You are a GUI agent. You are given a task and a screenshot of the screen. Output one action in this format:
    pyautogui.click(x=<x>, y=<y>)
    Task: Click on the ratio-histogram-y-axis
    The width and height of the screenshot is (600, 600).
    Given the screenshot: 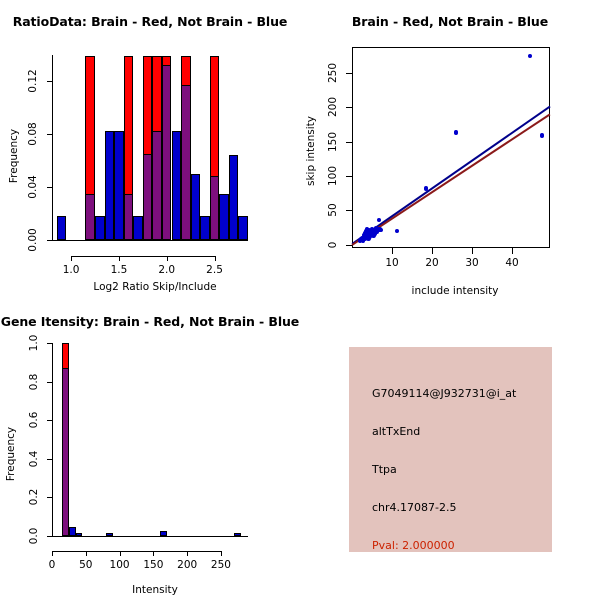 What is the action you would take?
    pyautogui.click(x=52, y=147)
    